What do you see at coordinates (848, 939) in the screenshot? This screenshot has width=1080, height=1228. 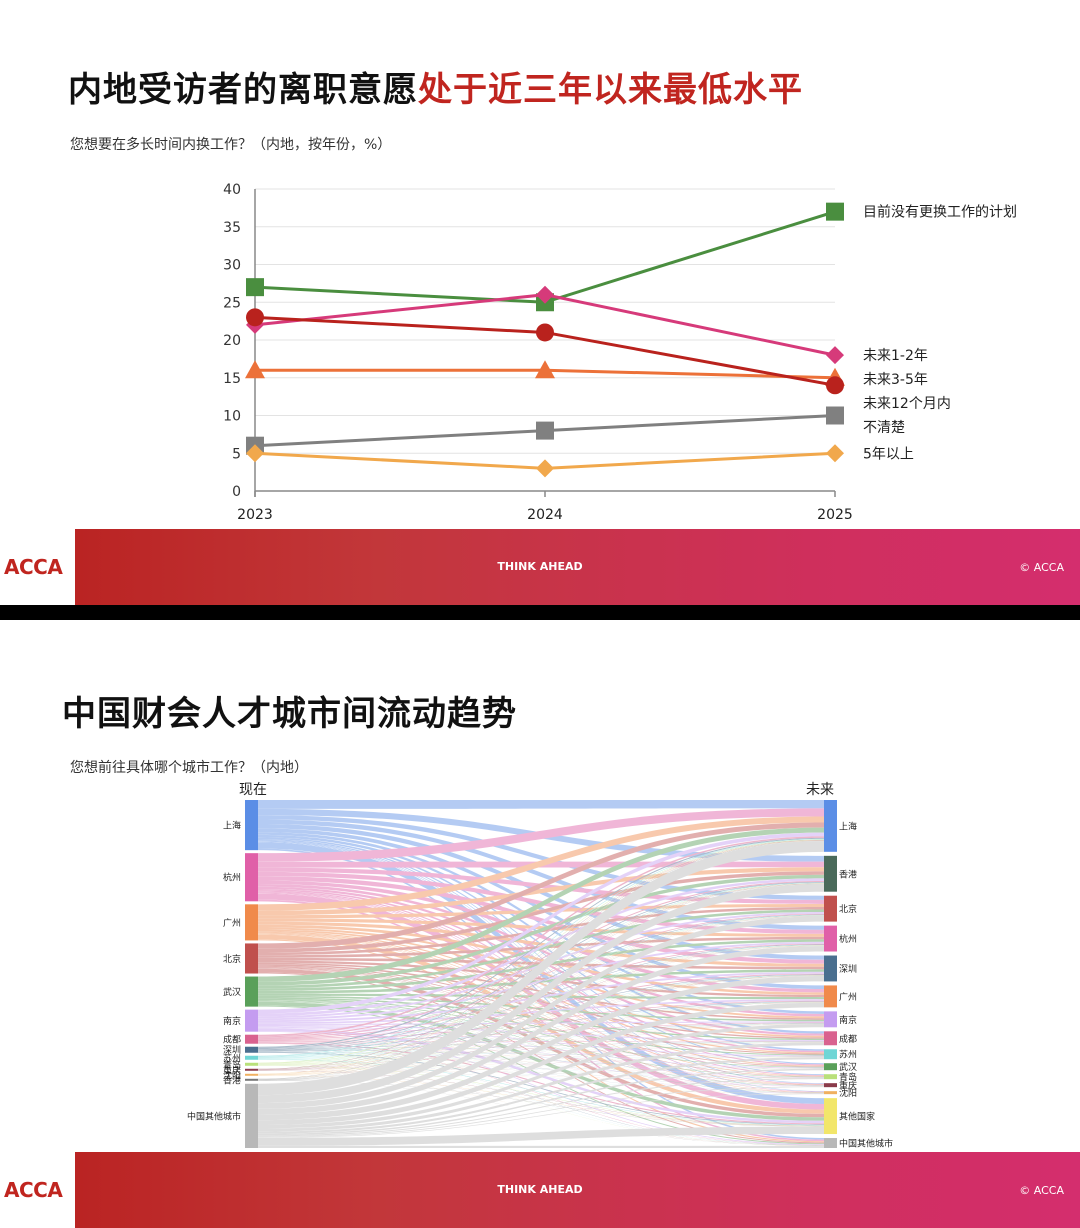 I see `sankey-label-right: 杭州` at bounding box center [848, 939].